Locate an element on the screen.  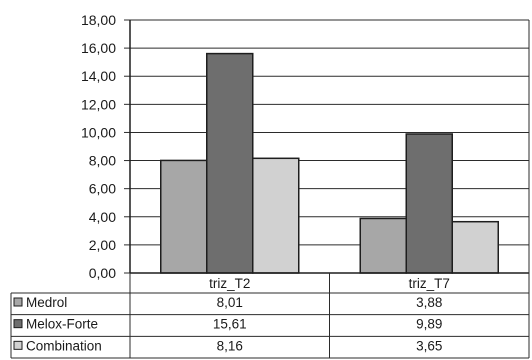
y-tick-label: 16,00 is located at coordinates (98, 48).